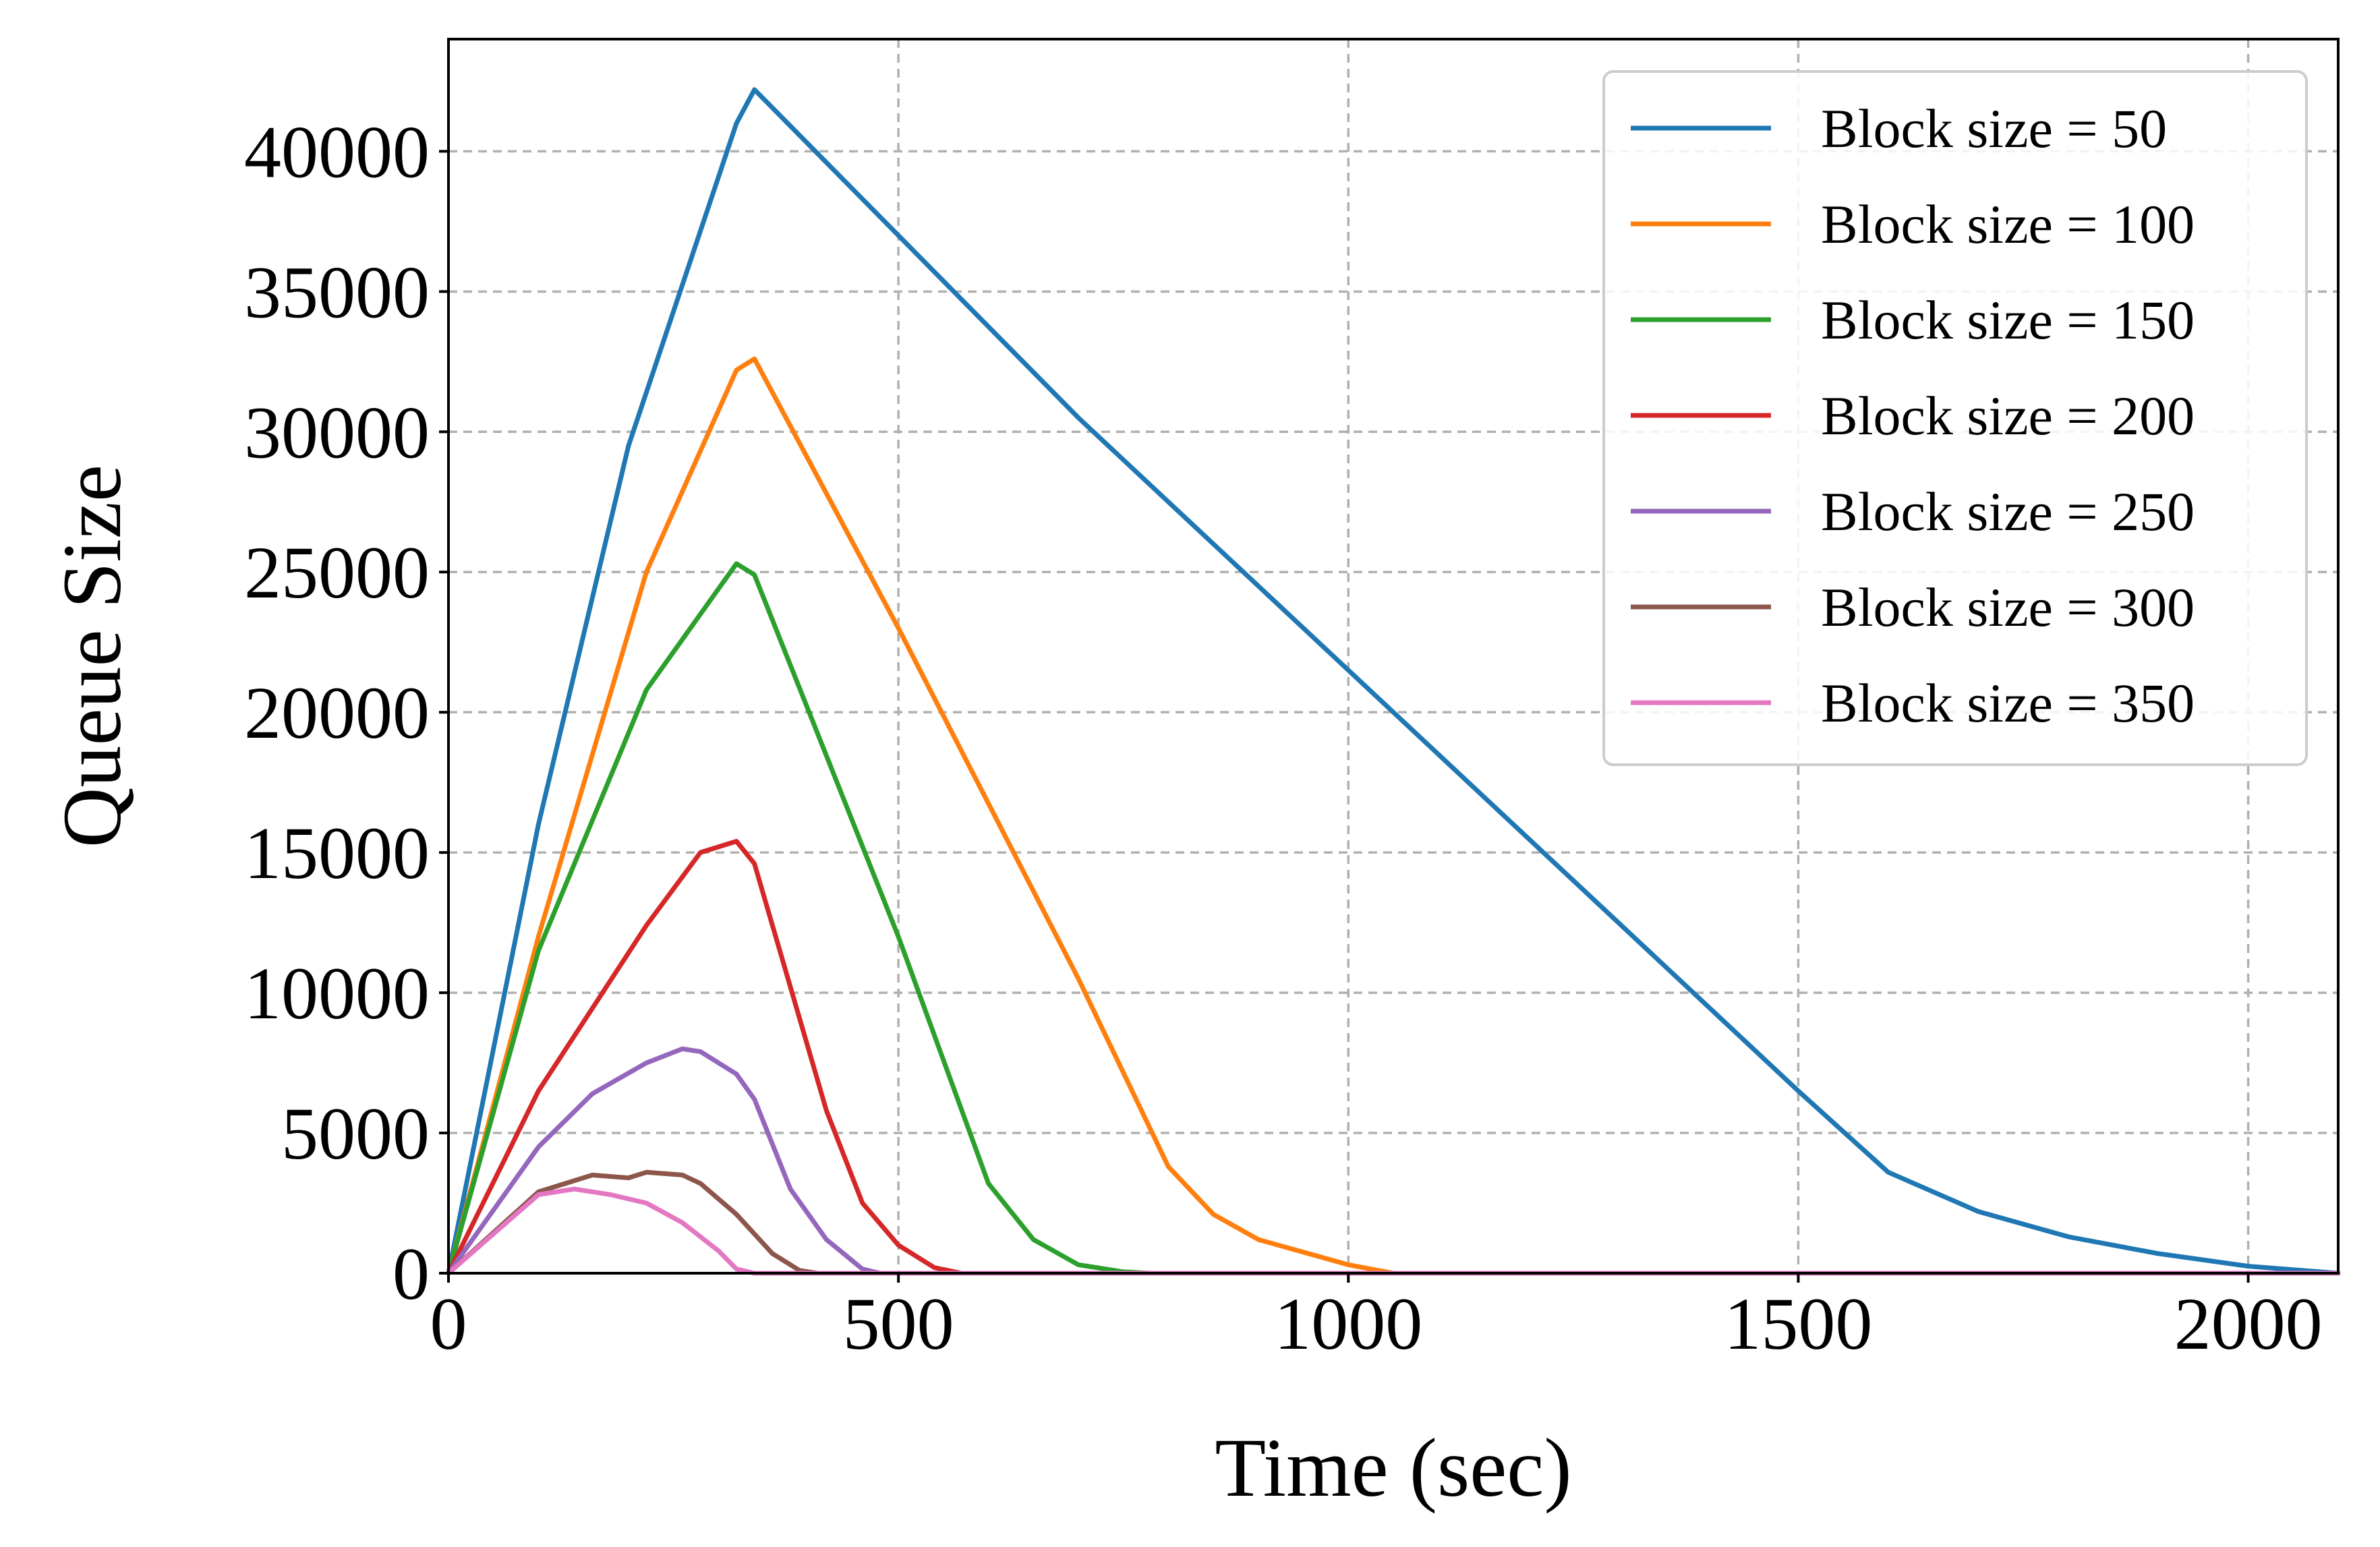 Image resolution: width=2380 pixels, height=1547 pixels. Describe the element at coordinates (337, 432) in the screenshot. I see `y-tick-label: 30000` at that location.